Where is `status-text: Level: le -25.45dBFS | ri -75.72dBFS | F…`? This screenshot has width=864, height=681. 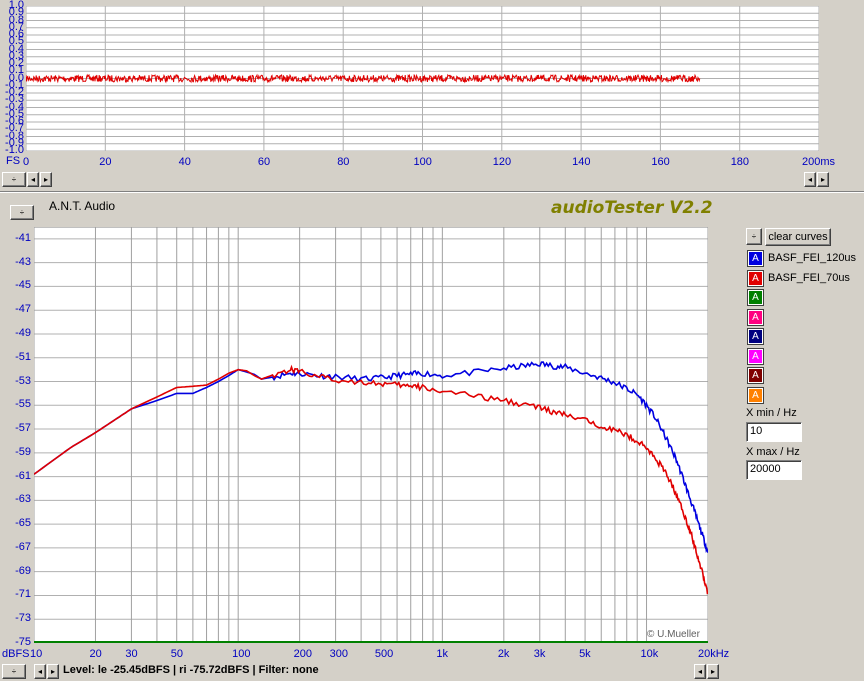 status-text: Level: le -25.45dBFS | ri -75.72dBFS | F… is located at coordinates (191, 670).